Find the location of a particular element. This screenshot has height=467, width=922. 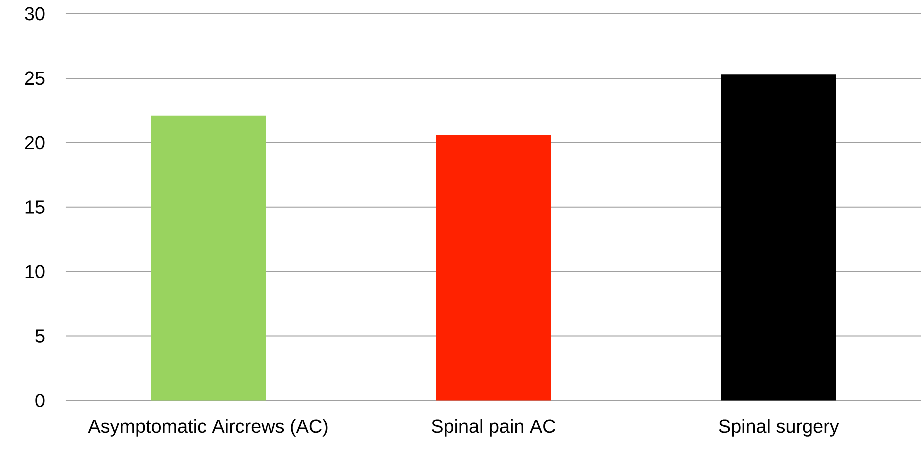

x-tick-label: Asymptomatic Aircrews (AC) is located at coordinates (208, 428).